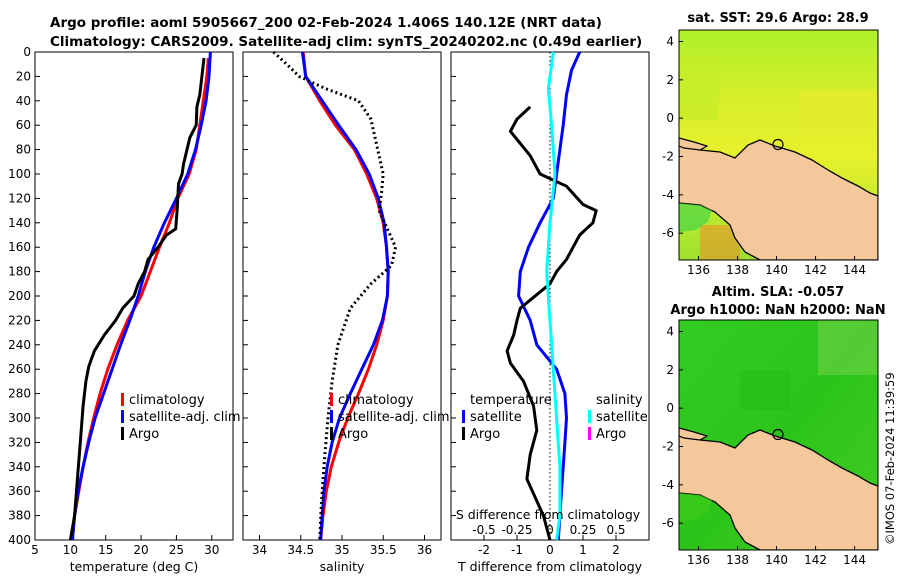  What do you see at coordinates (19, 174) in the screenshot?
I see `y-tick-label: 100` at bounding box center [19, 174].